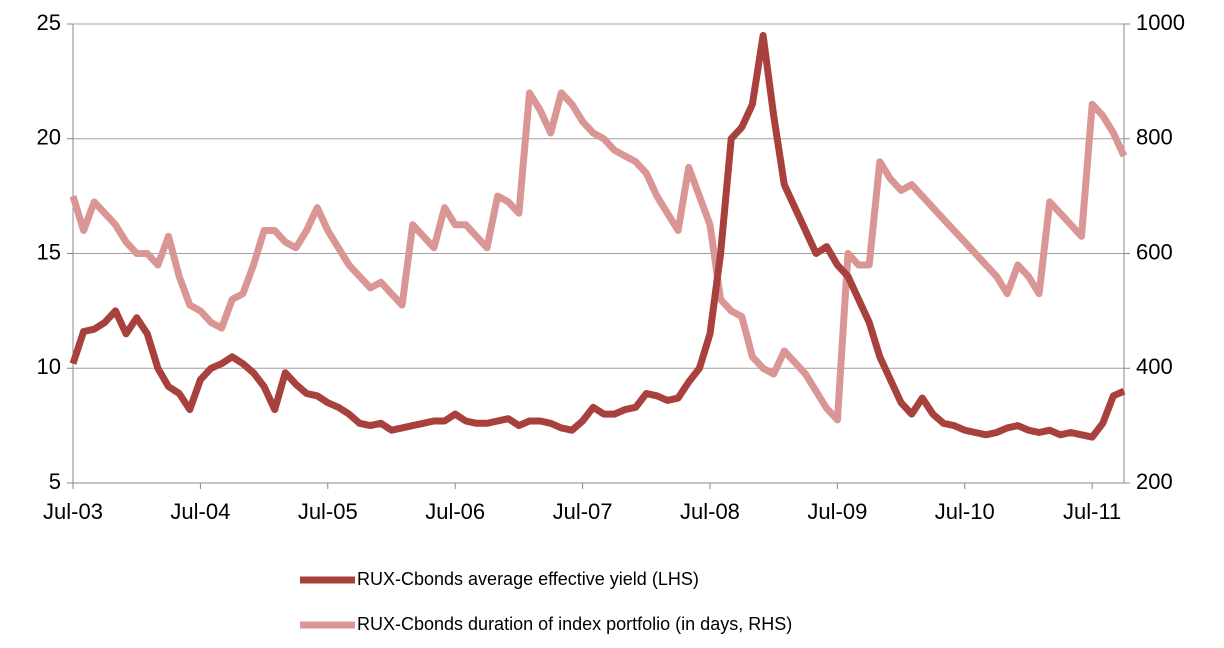 This screenshot has width=1224, height=648. I want to click on x-tick-label: Jul-09, so click(837, 511).